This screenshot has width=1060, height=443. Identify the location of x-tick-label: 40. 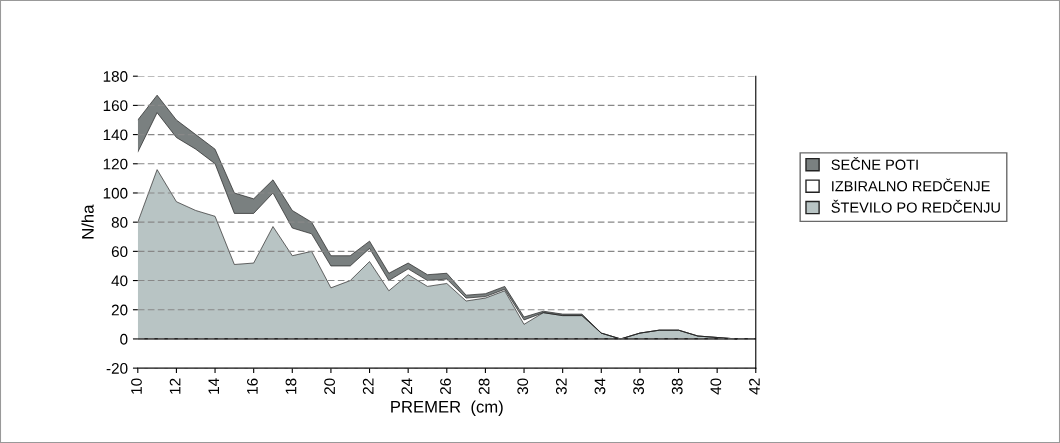
(716, 386).